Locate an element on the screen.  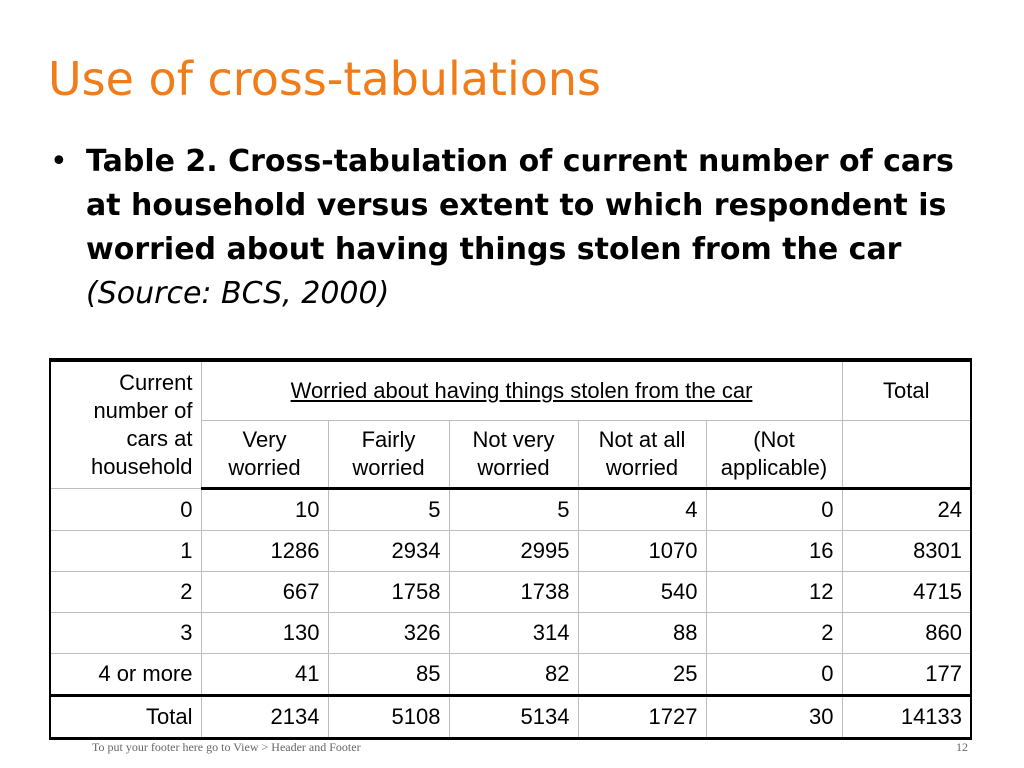
table-cell: 667 is located at coordinates (264, 592).